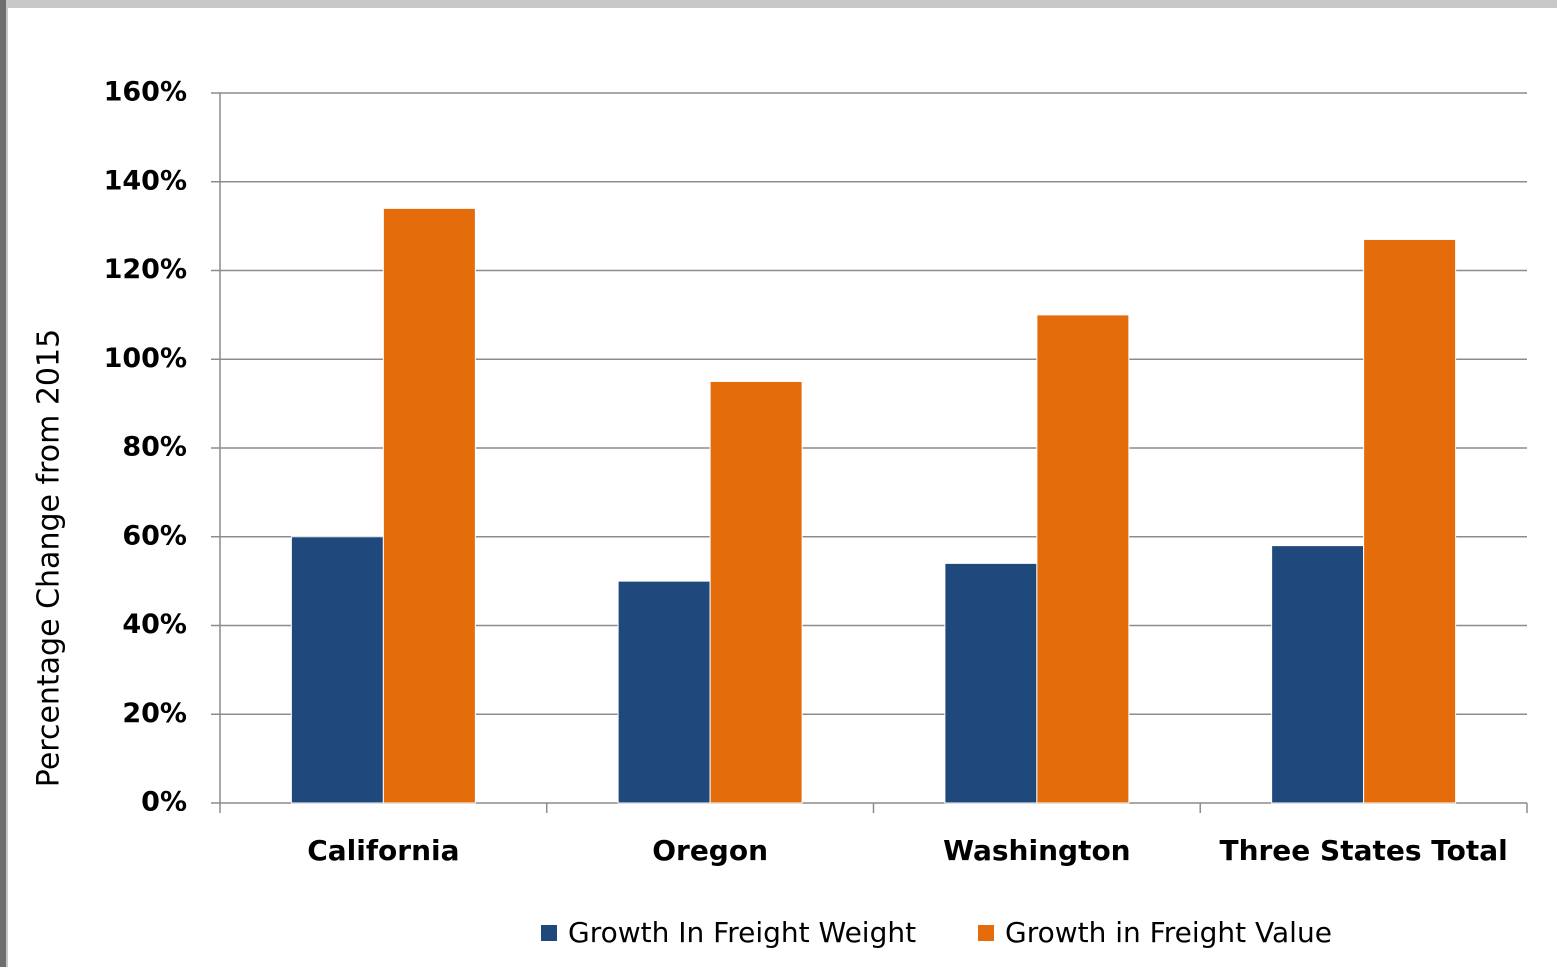 Image resolution: width=1557 pixels, height=967 pixels. What do you see at coordinates (49, 558) in the screenshot?
I see `y-axis-label: Percentage Change from 2015` at bounding box center [49, 558].